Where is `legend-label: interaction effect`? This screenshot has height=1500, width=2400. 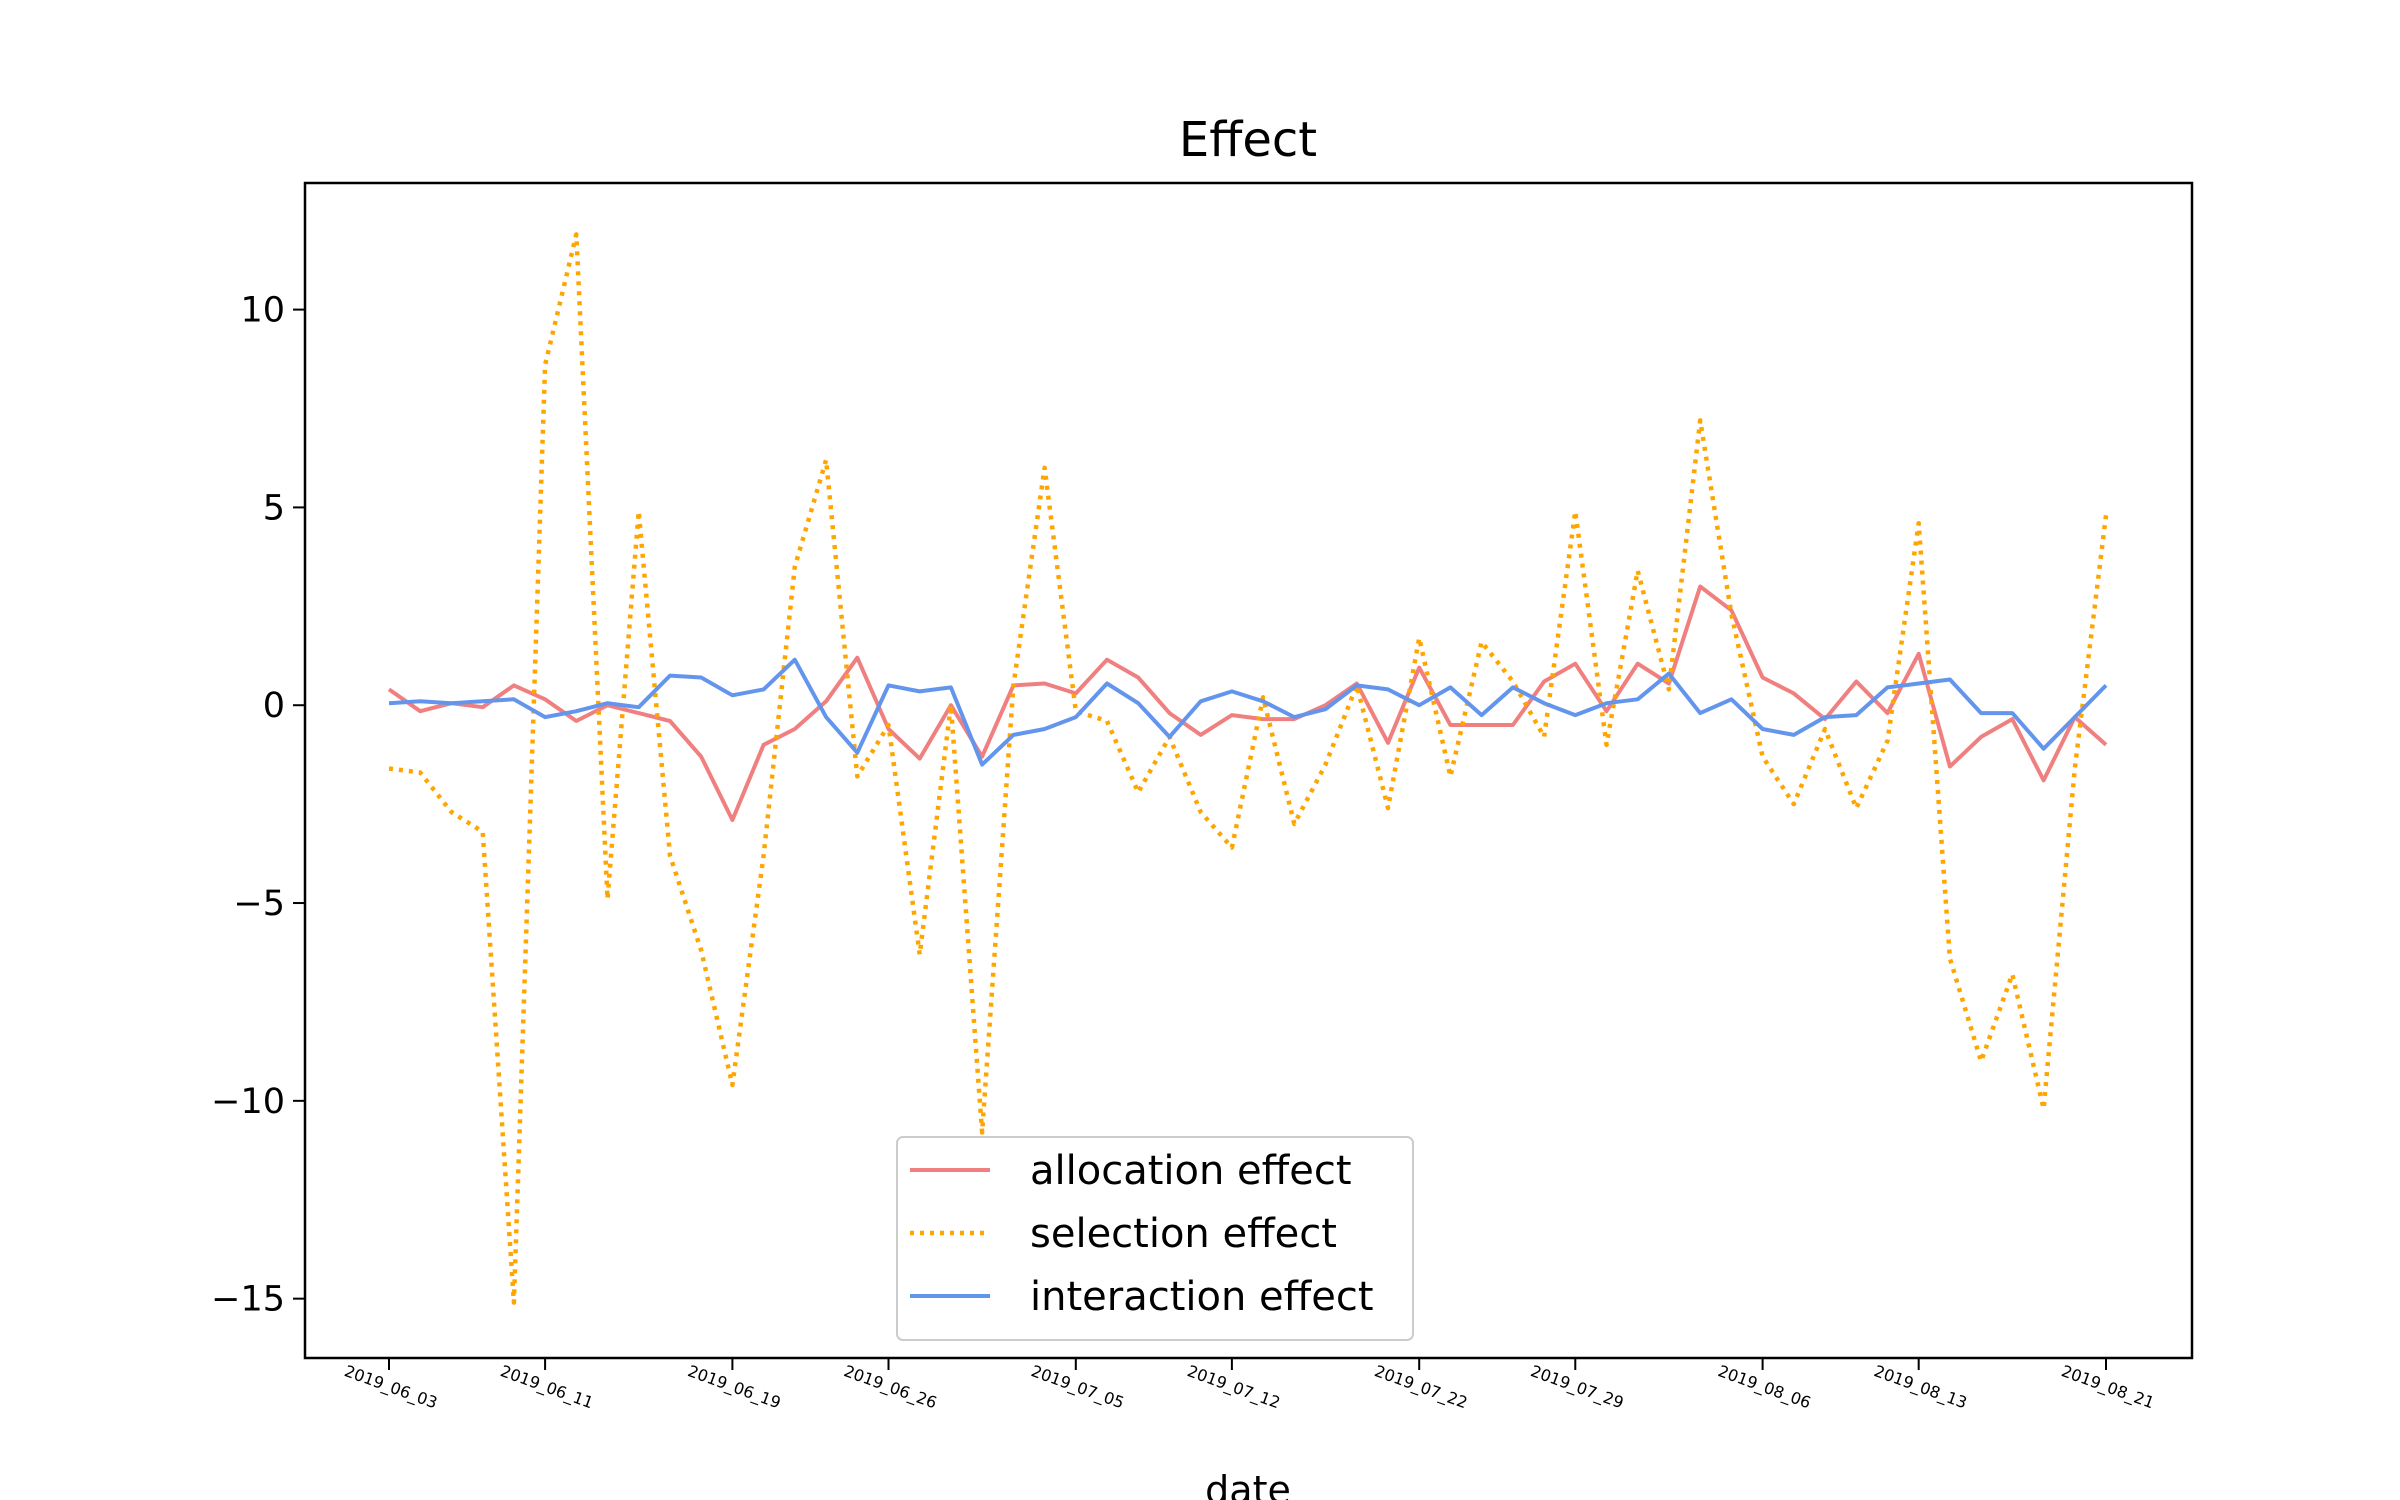
legend-label: interaction effect is located at coordinates (1202, 1297).